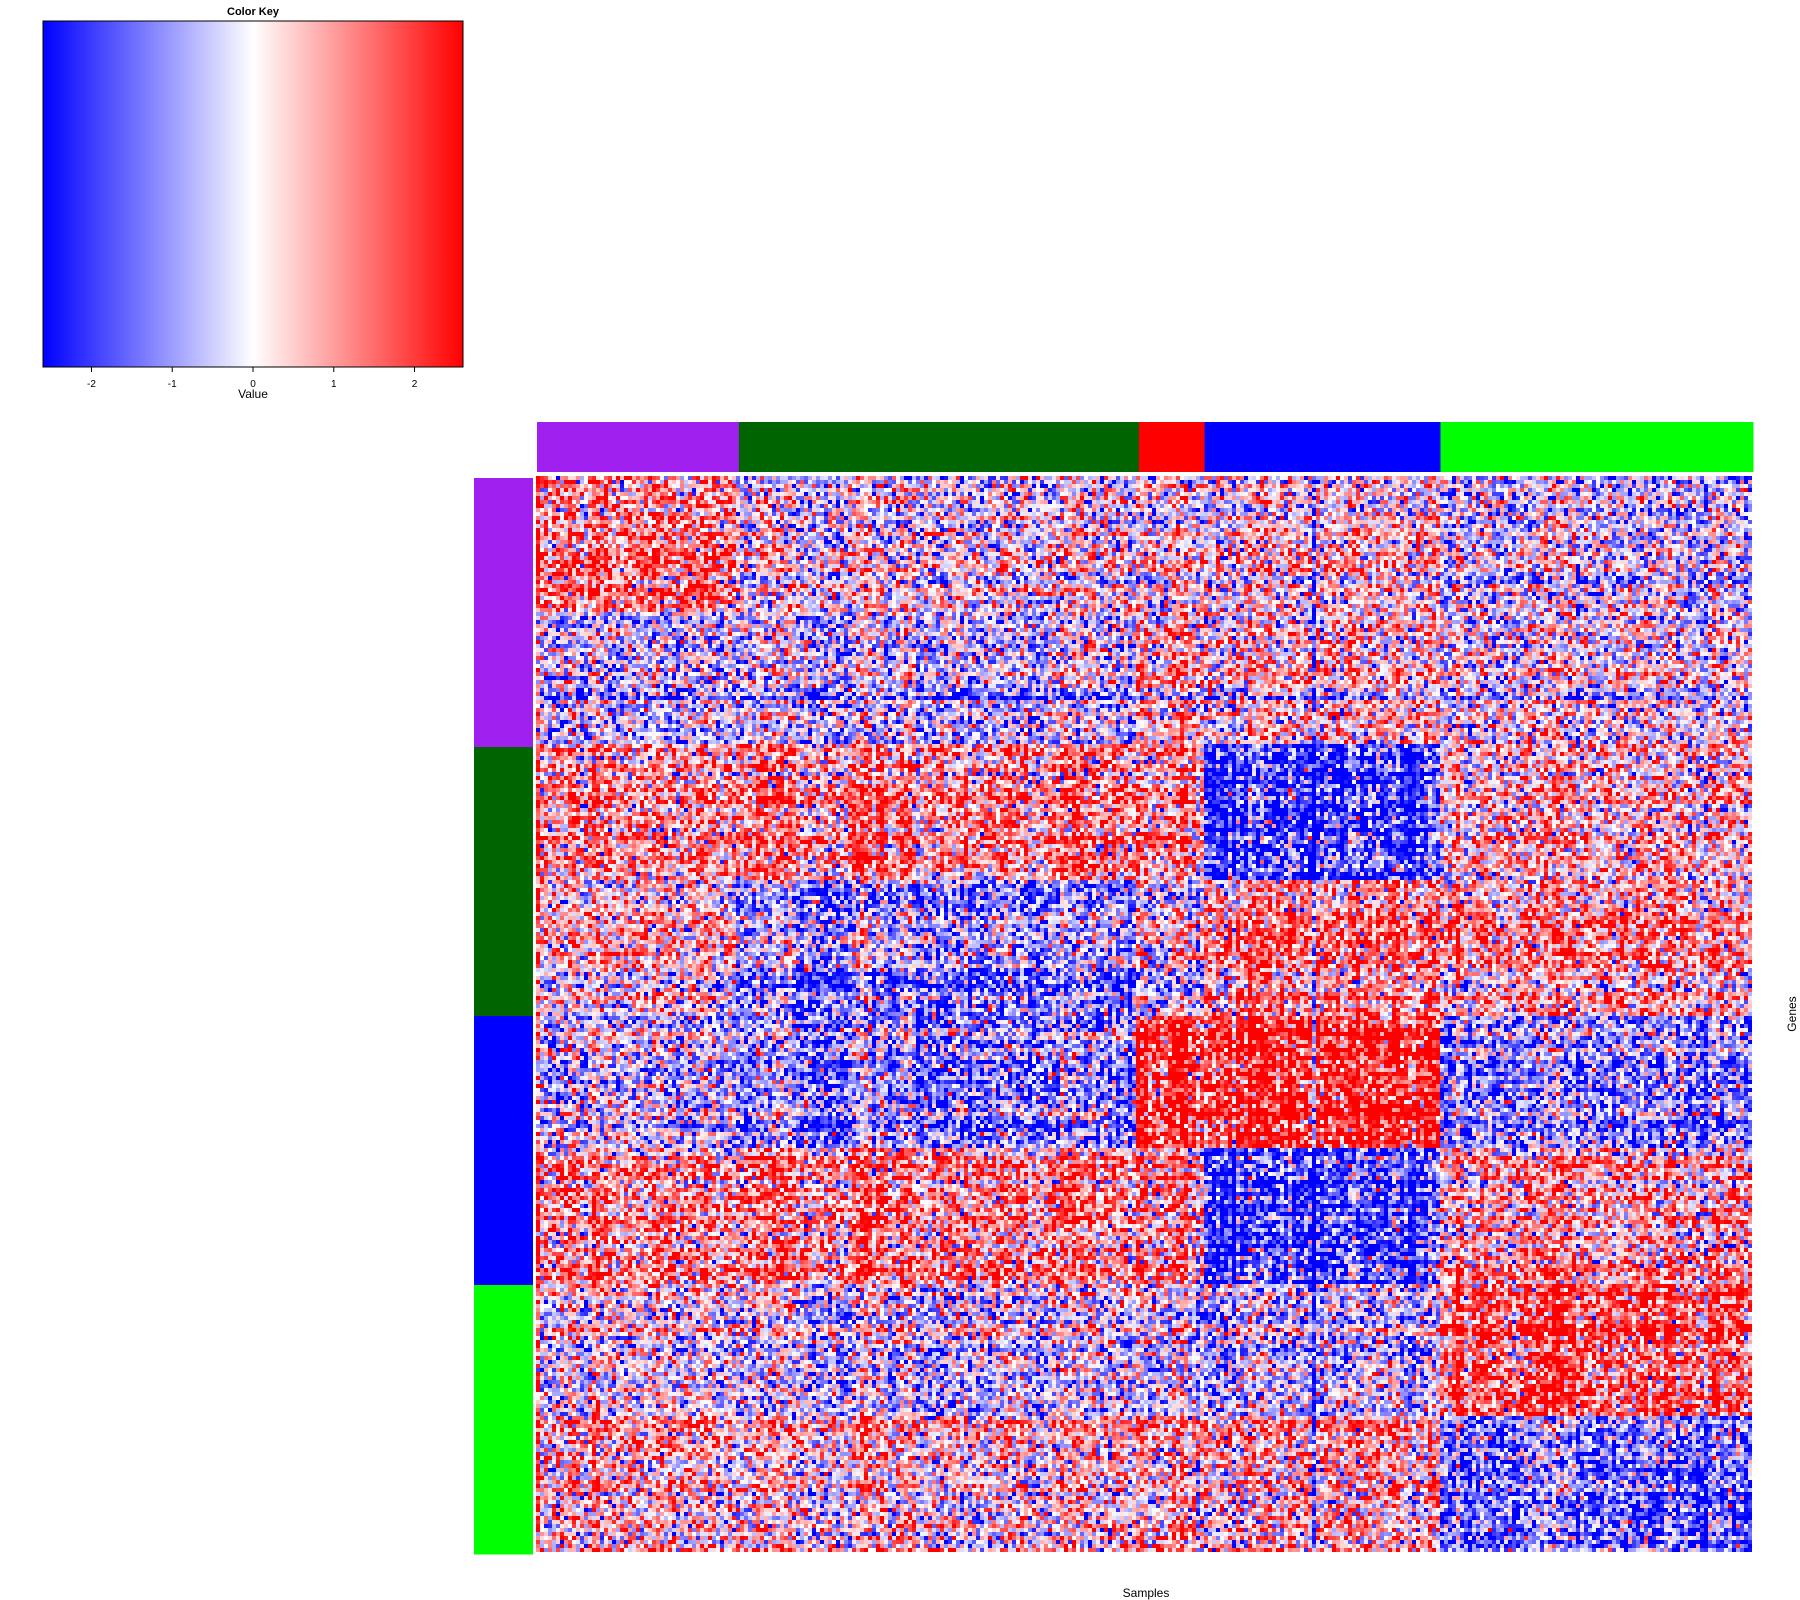 This screenshot has width=1800, height=1600. I want to click on color-key: Color Key -2 -1 0 1 2 Value, so click(253, 203).